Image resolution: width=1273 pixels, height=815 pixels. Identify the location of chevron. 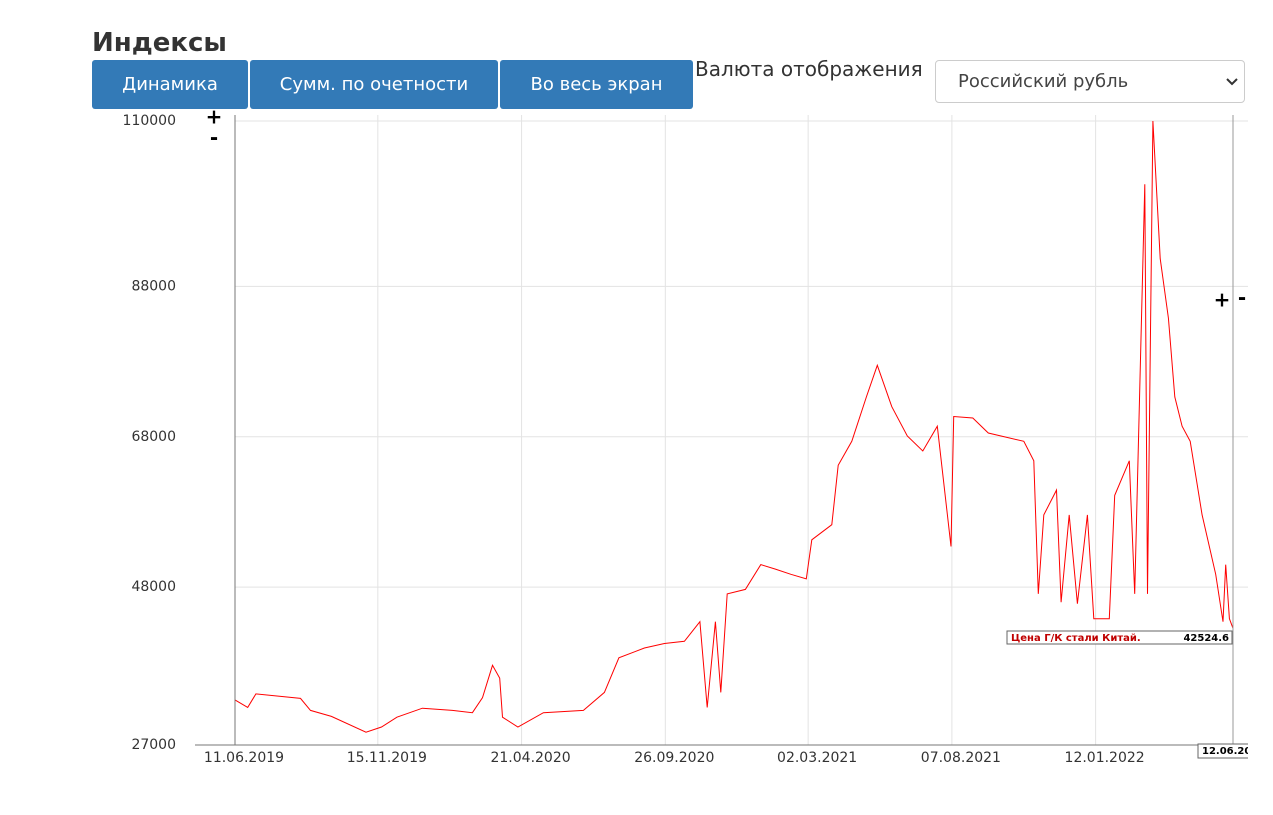
(1232, 82).